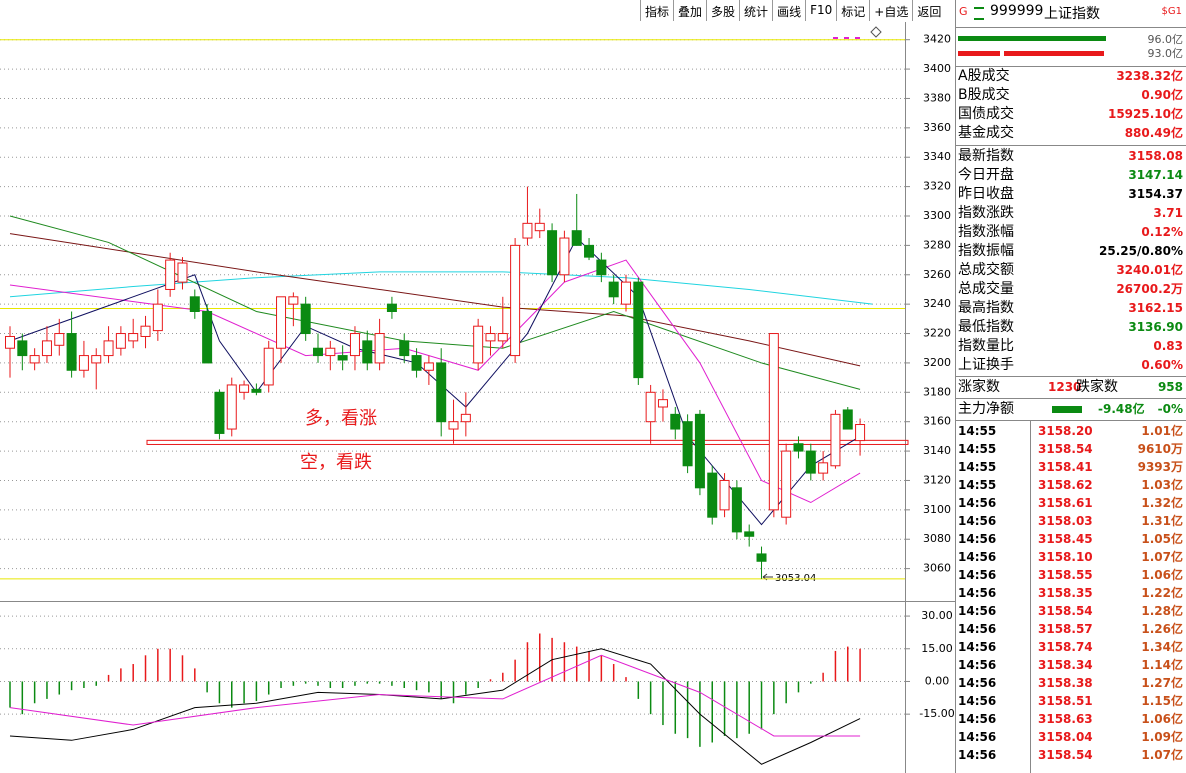 The height and width of the screenshot is (773, 1186). Describe the element at coordinates (1070, 701) in the screenshot. I see `trade-row: 14:56 3158.51 1.15亿` at that location.